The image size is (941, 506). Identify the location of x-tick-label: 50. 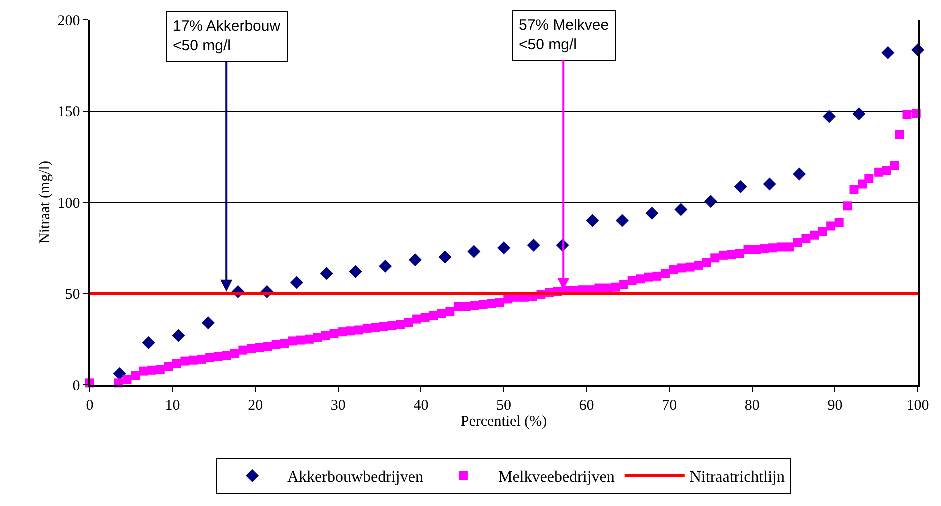
(504, 406).